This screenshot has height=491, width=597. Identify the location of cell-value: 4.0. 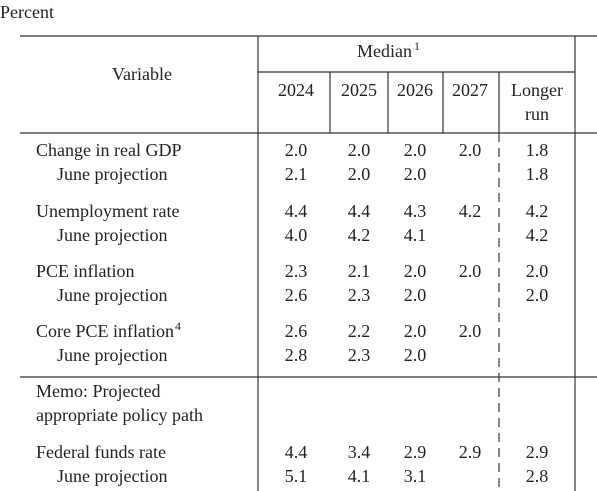
(296, 235).